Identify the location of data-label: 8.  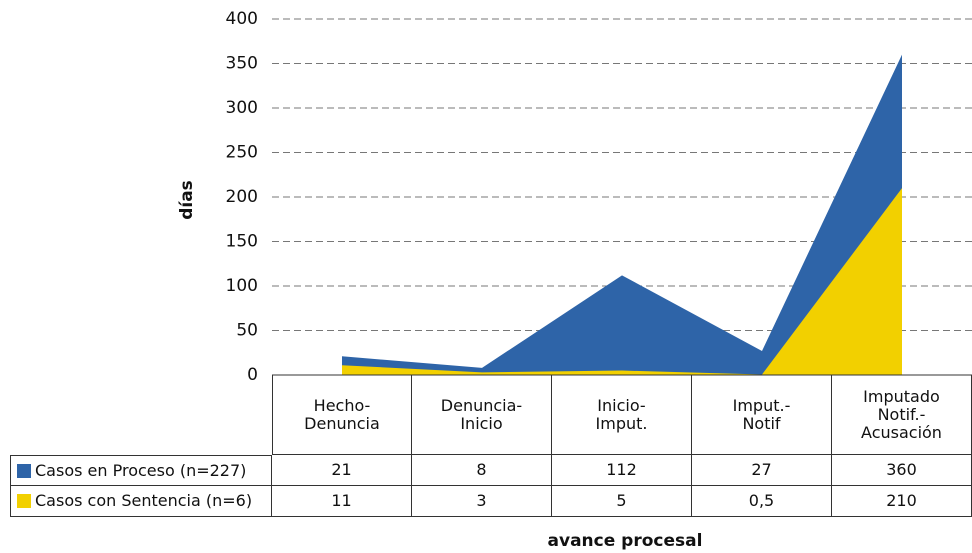
(482, 470).